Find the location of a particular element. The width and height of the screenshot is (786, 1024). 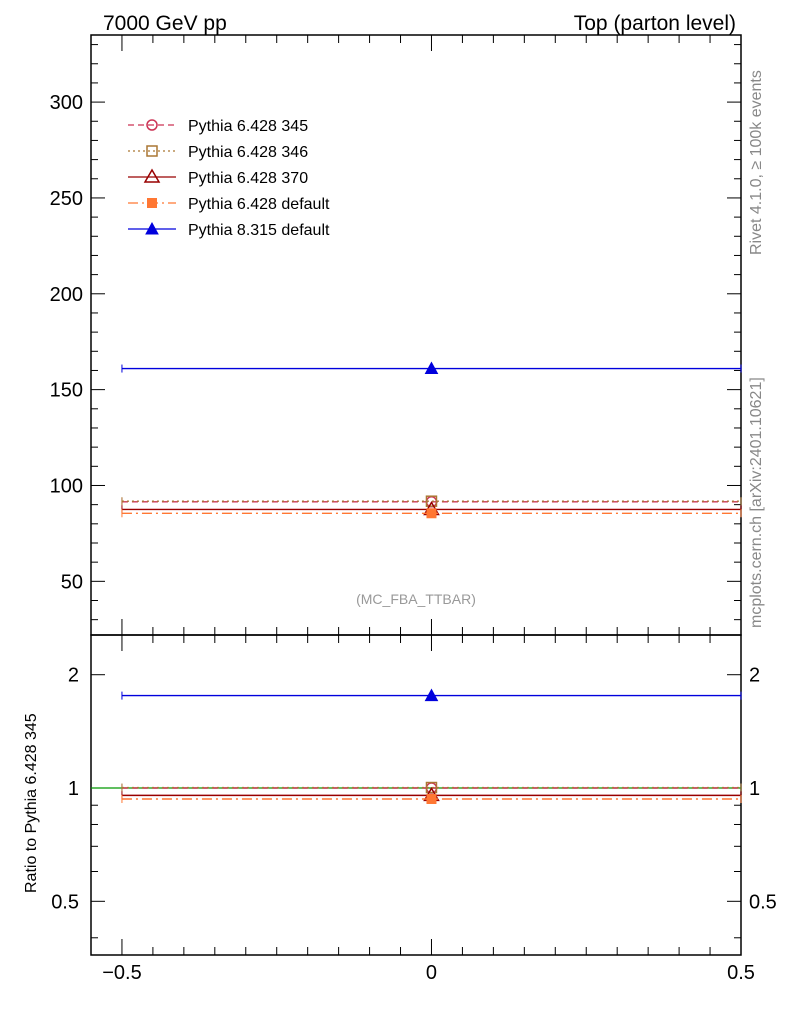

legend-label-p346: Pythia 6.428 346 is located at coordinates (248, 152).